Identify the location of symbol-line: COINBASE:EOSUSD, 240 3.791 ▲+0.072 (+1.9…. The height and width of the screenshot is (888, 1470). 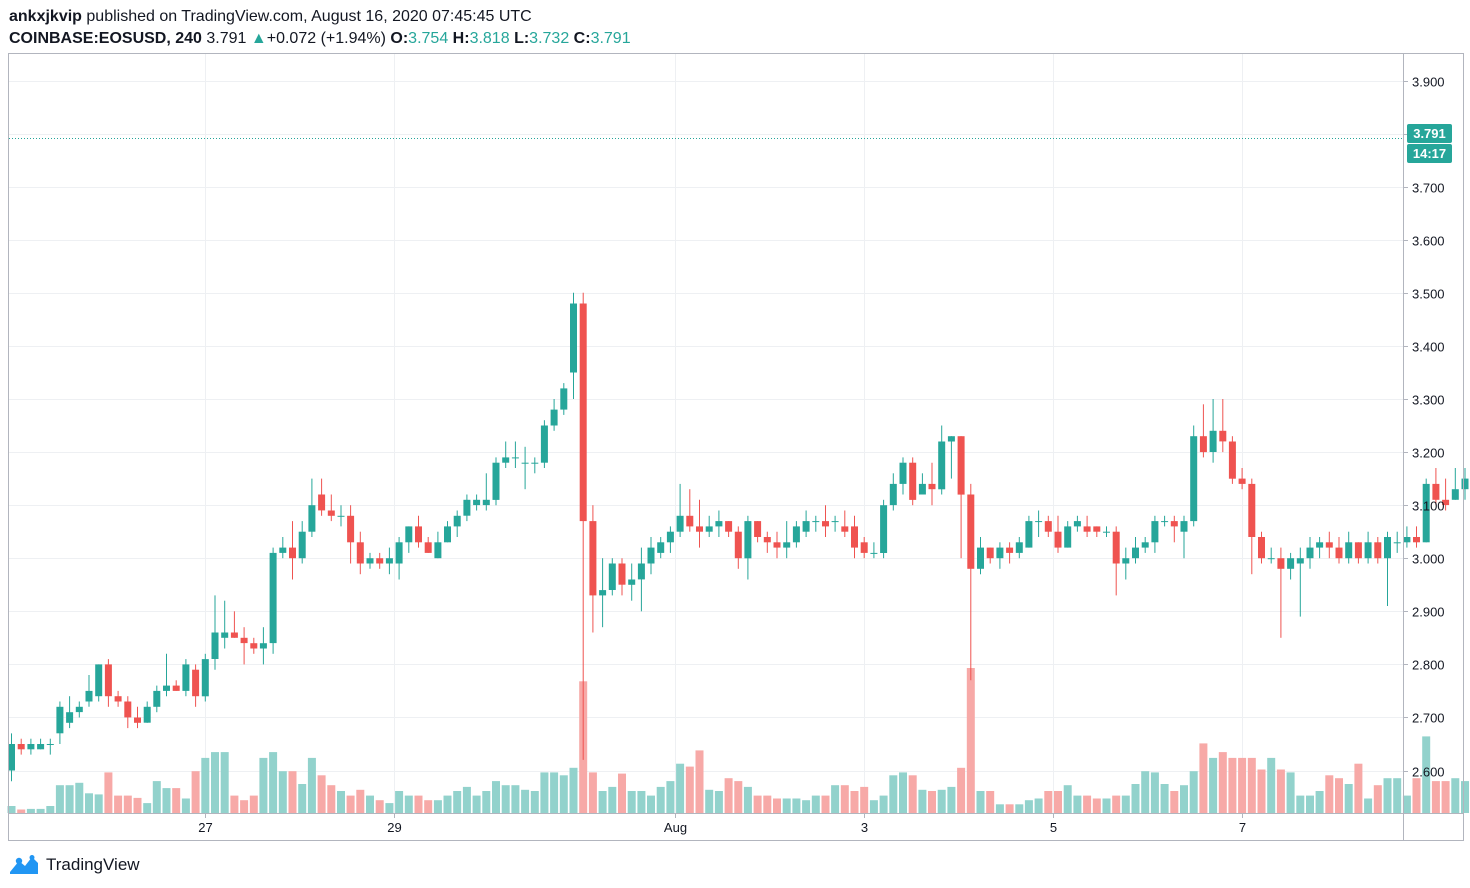
(320, 39).